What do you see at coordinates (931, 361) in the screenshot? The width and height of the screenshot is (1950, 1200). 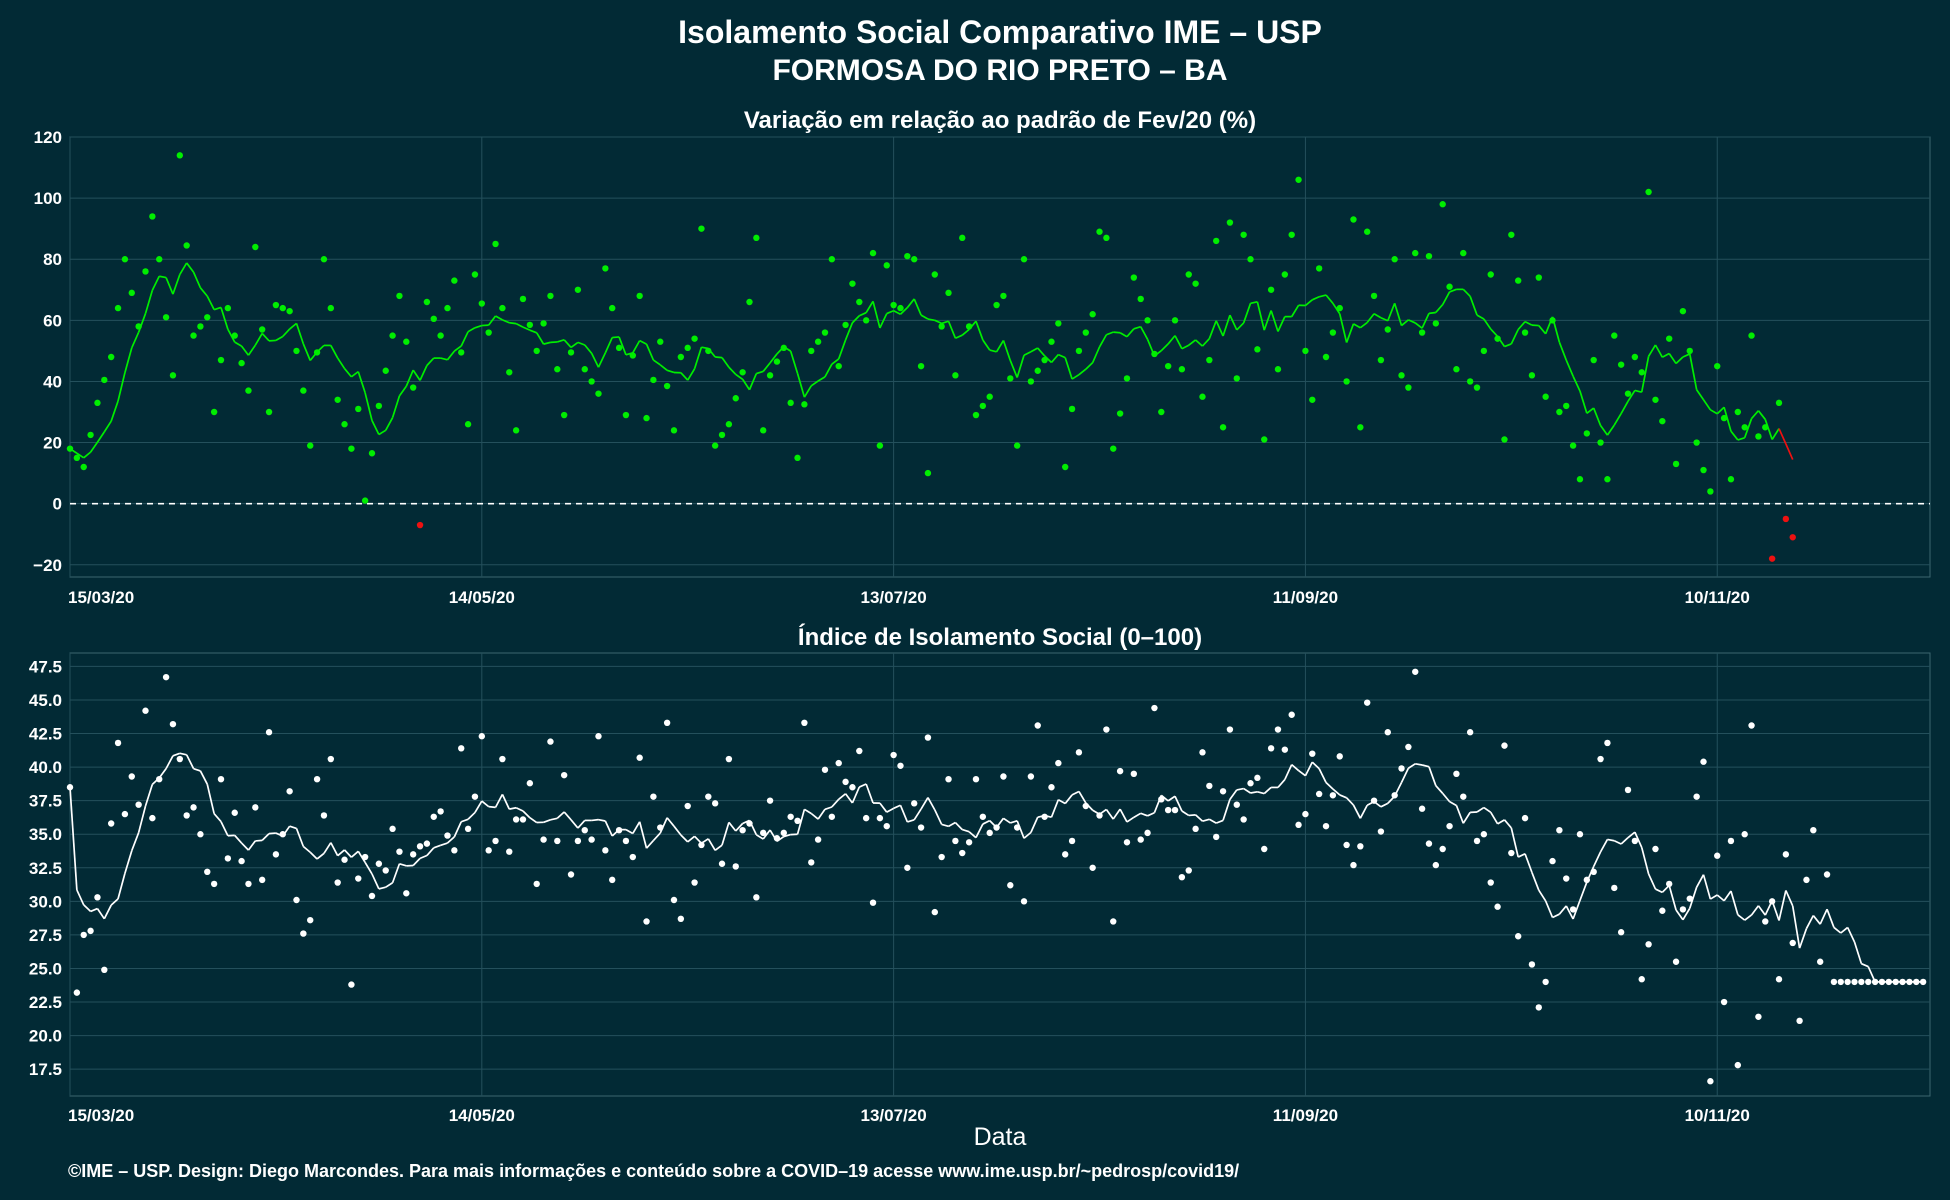 I see `moving-average-line` at bounding box center [931, 361].